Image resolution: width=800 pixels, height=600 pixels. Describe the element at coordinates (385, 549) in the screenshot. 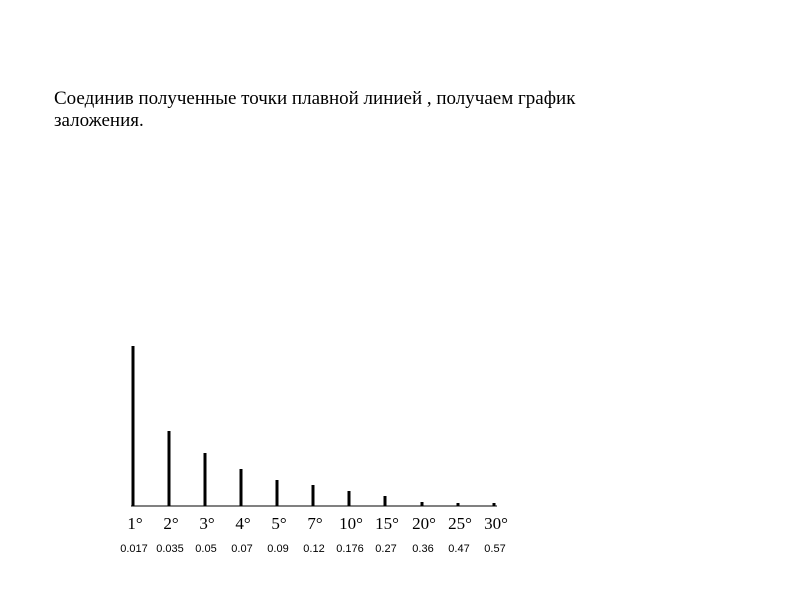

I see `value-label-8: 0.27` at that location.